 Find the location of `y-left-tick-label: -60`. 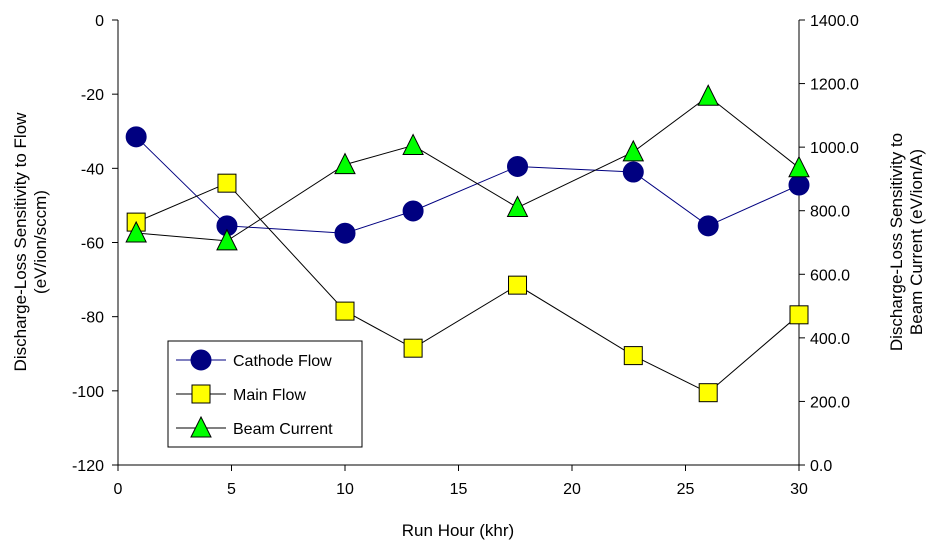

y-left-tick-label: -60 is located at coordinates (92, 244).